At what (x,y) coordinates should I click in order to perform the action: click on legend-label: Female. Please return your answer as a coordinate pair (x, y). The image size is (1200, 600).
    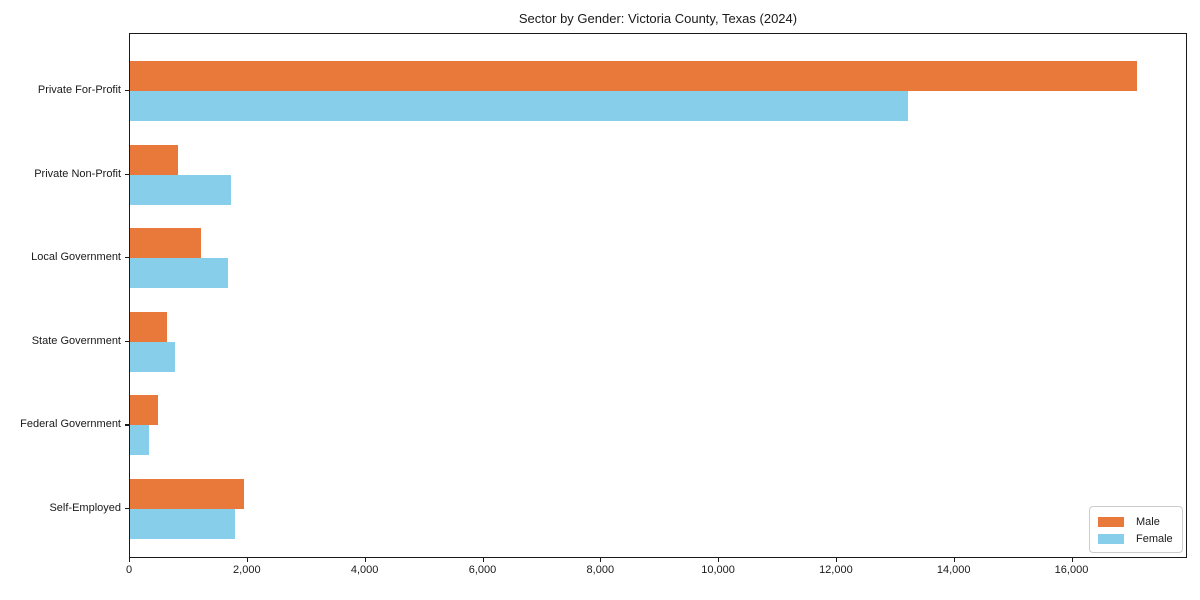
    Looking at the image, I should click on (1154, 538).